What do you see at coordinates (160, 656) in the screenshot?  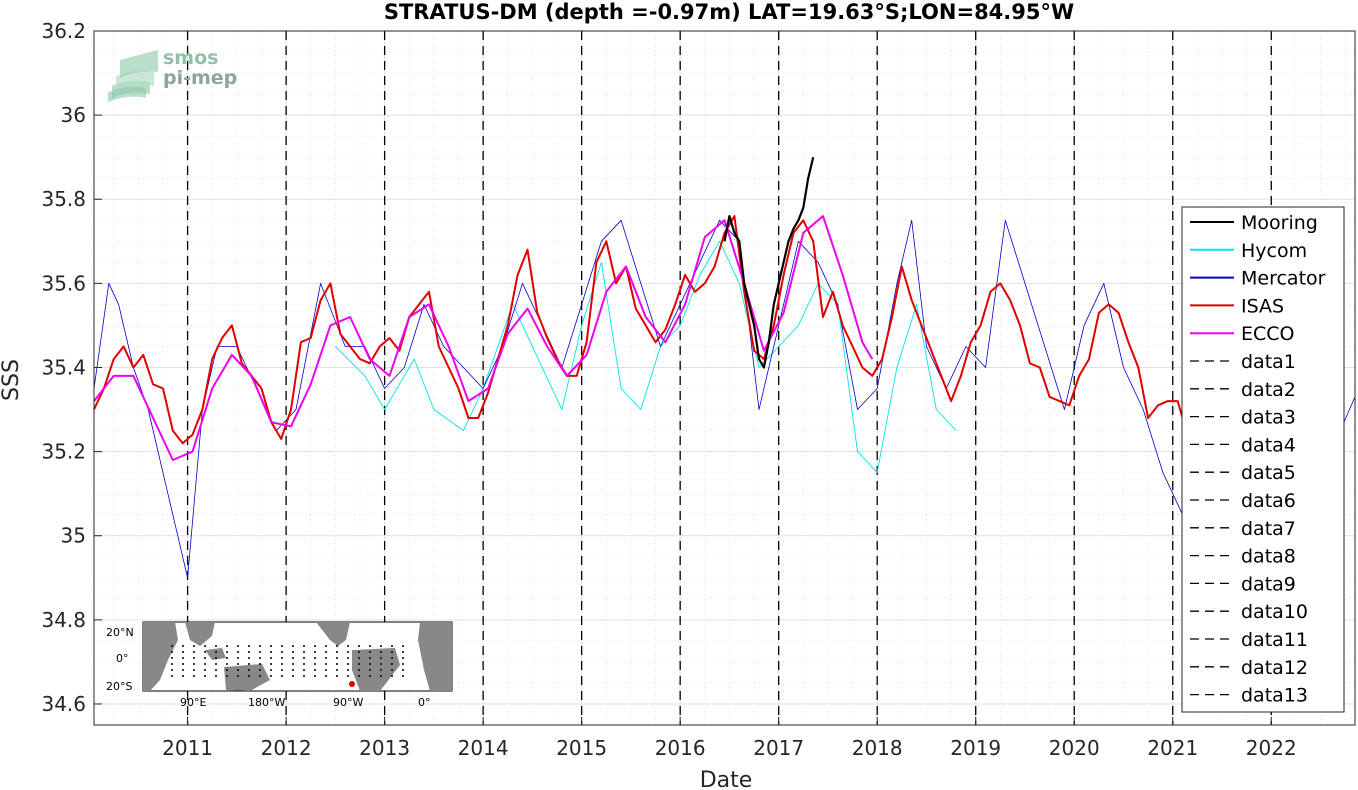 I see `inset-land-africa` at bounding box center [160, 656].